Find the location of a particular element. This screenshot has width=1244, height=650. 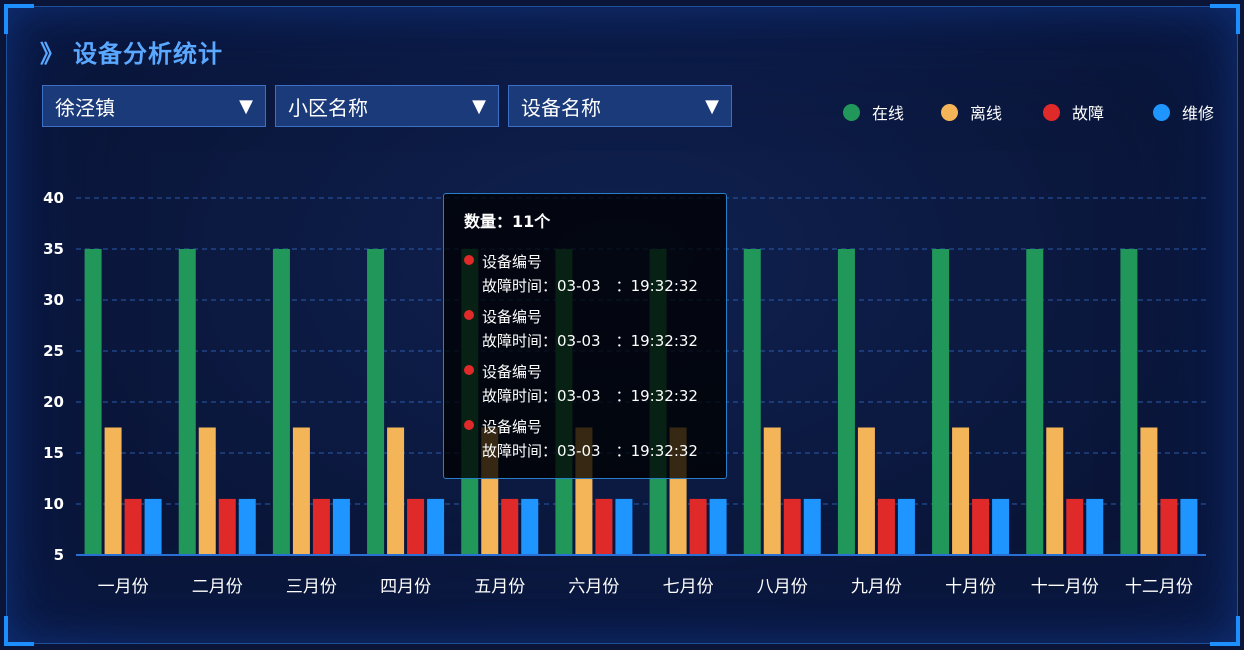

x-tick-label: 十一月份 is located at coordinates (1065, 587).